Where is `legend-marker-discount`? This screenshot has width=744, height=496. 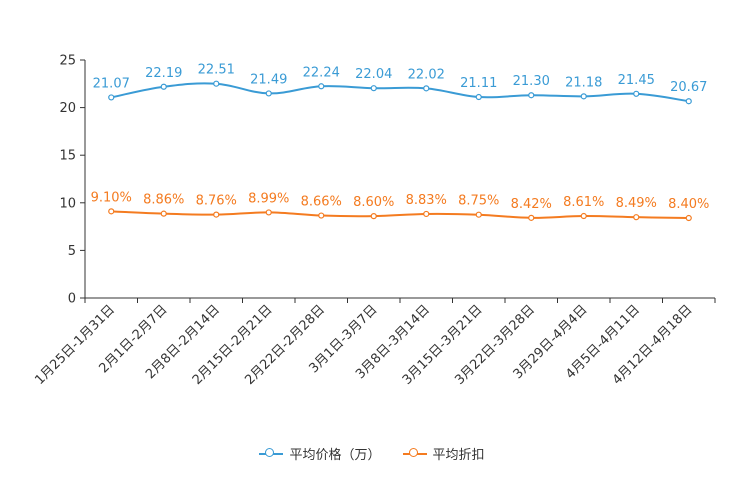 legend-marker-discount is located at coordinates (414, 454).